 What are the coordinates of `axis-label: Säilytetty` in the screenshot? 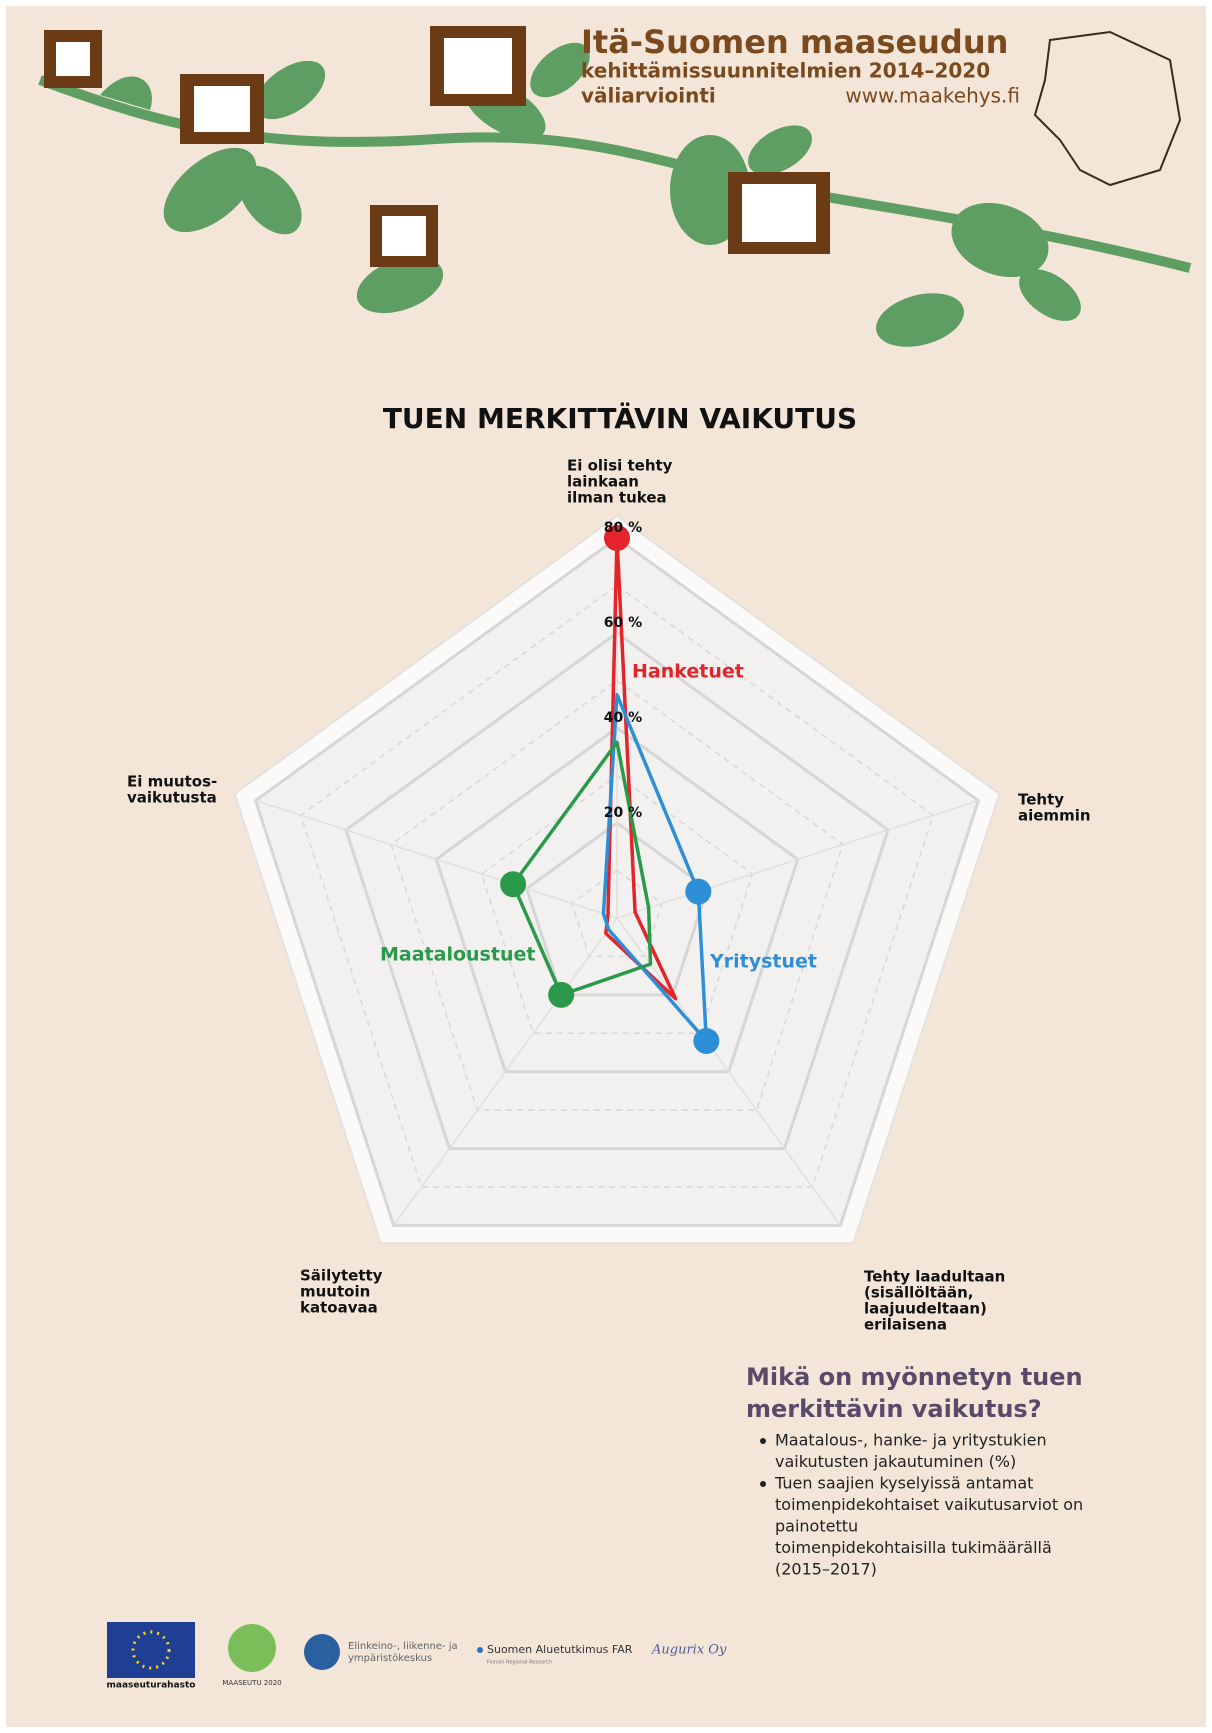 It's located at (341, 1276).